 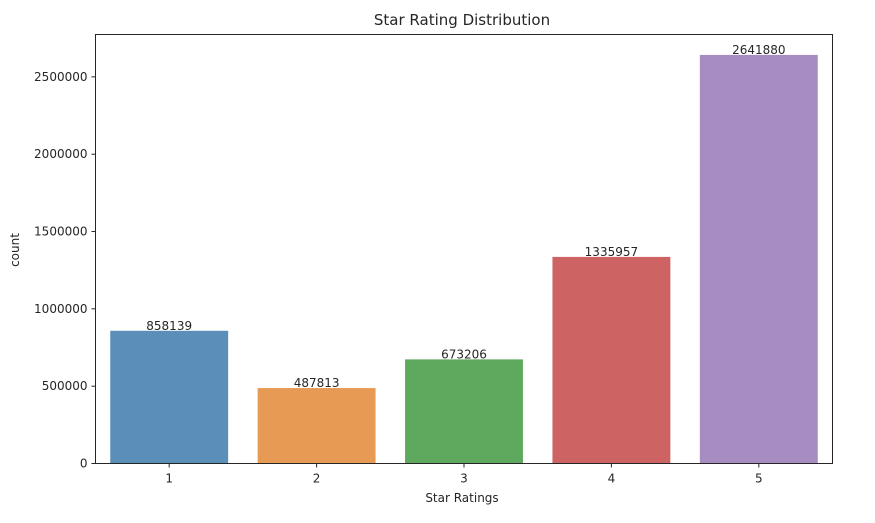 What do you see at coordinates (15, 250) in the screenshot?
I see `y-axis-label: count` at bounding box center [15, 250].